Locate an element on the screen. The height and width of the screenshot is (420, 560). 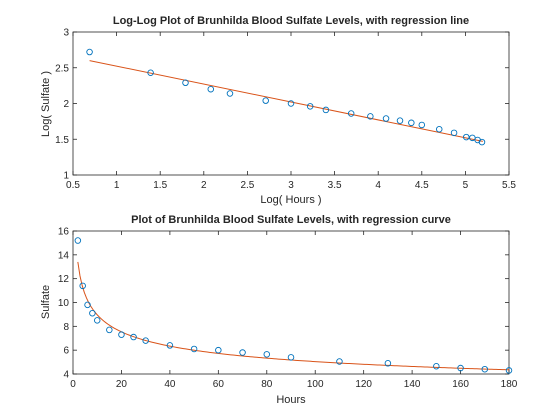
x-axis-label: Hours is located at coordinates (291, 400).